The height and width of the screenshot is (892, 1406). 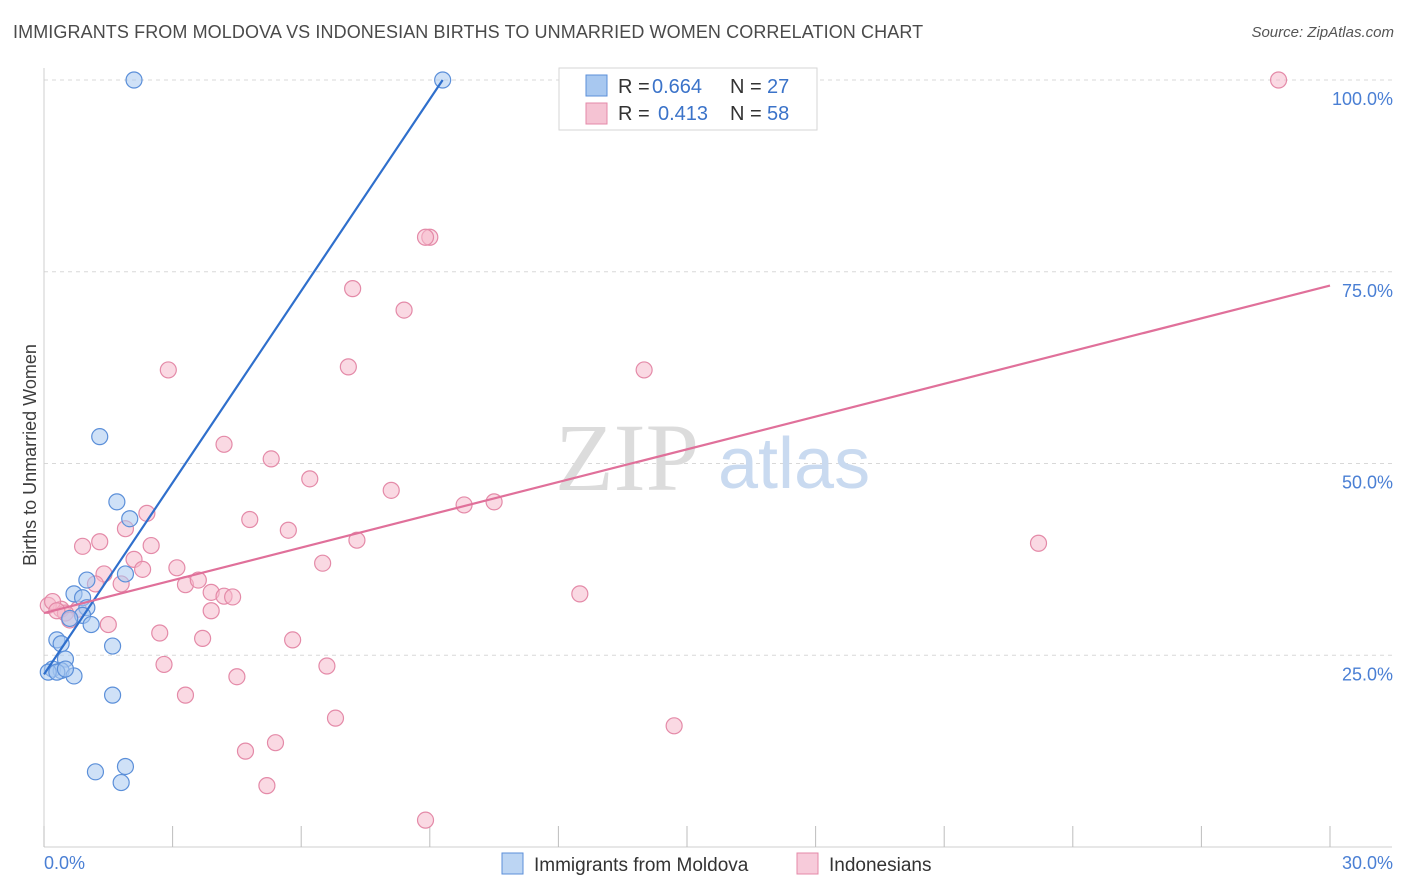 I want to click on bottom-legend: Immigrants from Moldova Indonesians, so click(x=716, y=864).